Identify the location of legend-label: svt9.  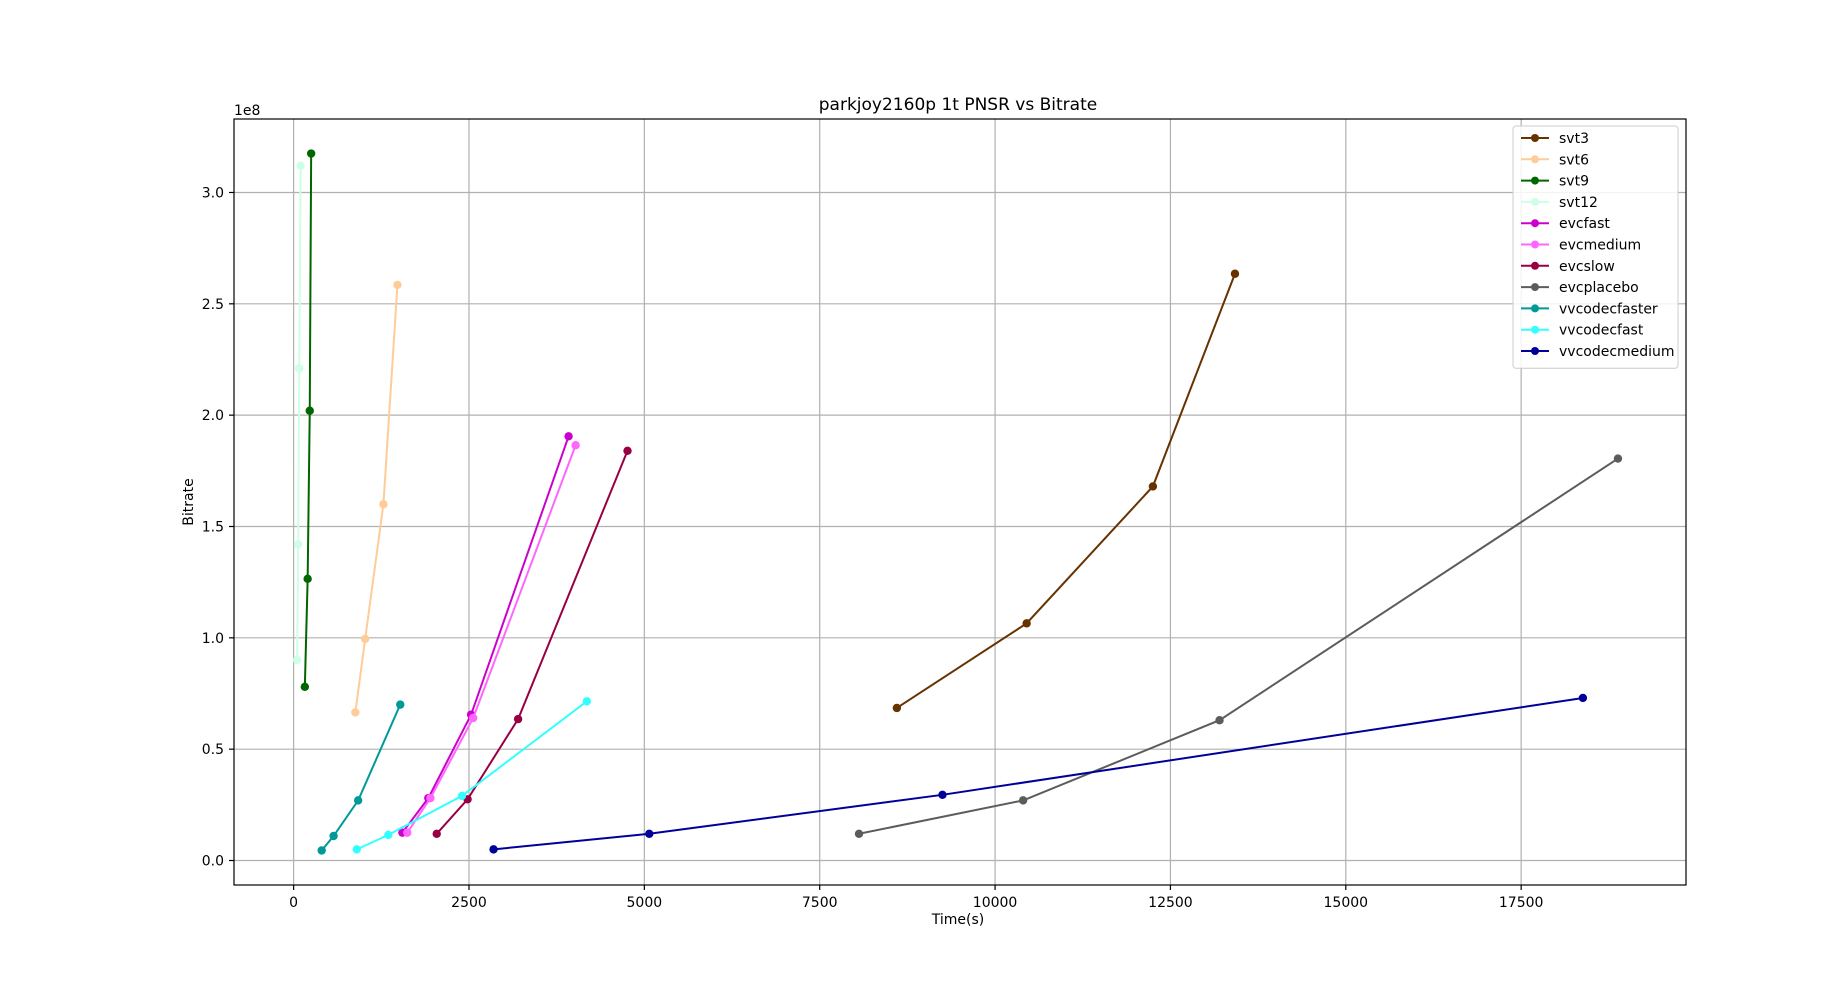
(1574, 182).